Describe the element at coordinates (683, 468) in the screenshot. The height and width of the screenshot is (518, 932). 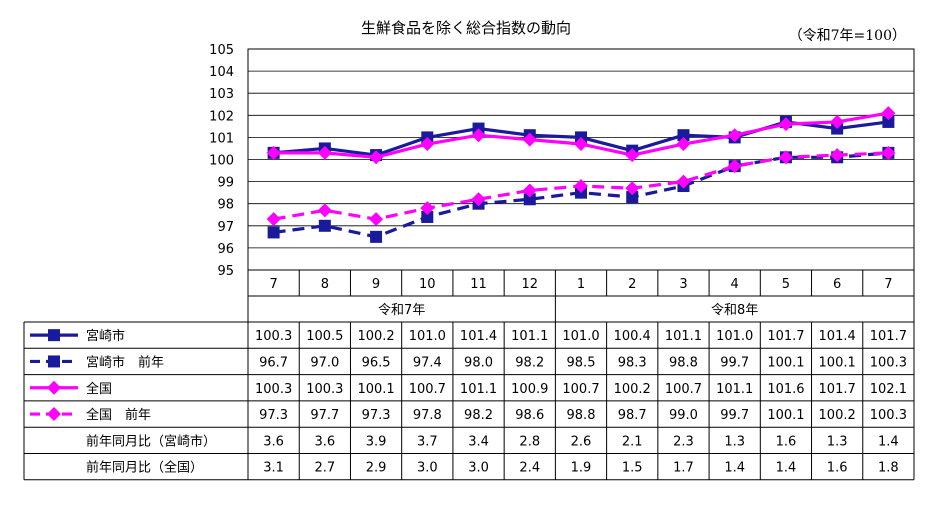
I see `table-cell: 1.7` at that location.